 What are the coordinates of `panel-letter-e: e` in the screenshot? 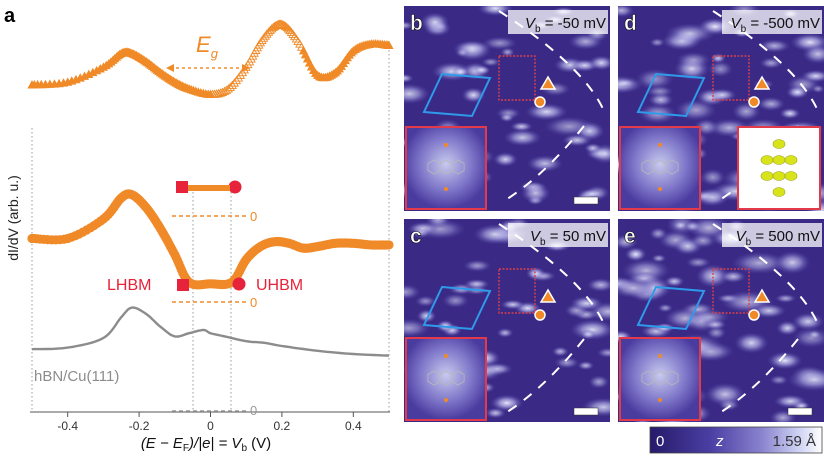 It's located at (630, 236).